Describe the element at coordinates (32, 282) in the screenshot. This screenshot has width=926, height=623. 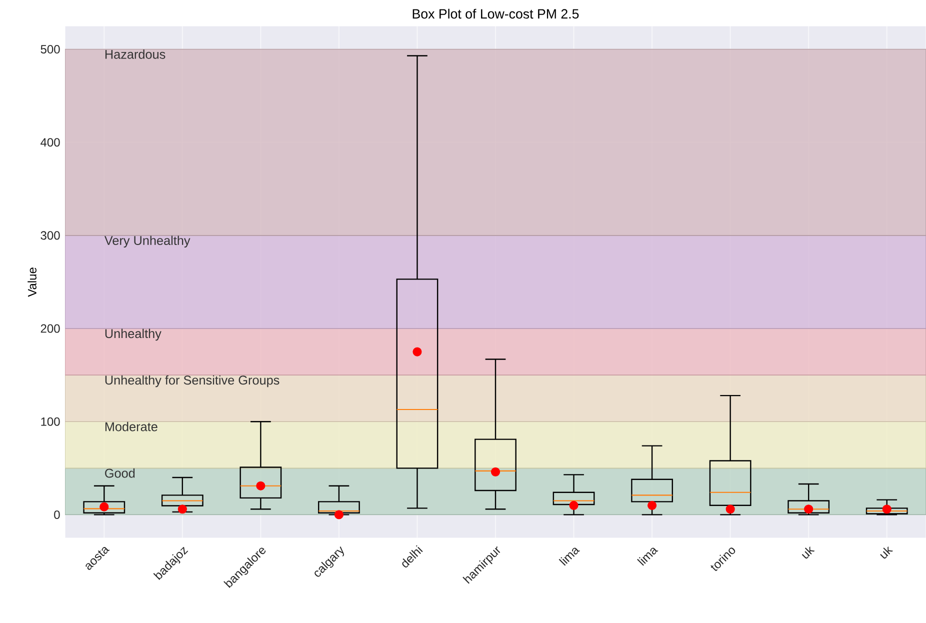
I see `y-axis-title: Value` at that location.